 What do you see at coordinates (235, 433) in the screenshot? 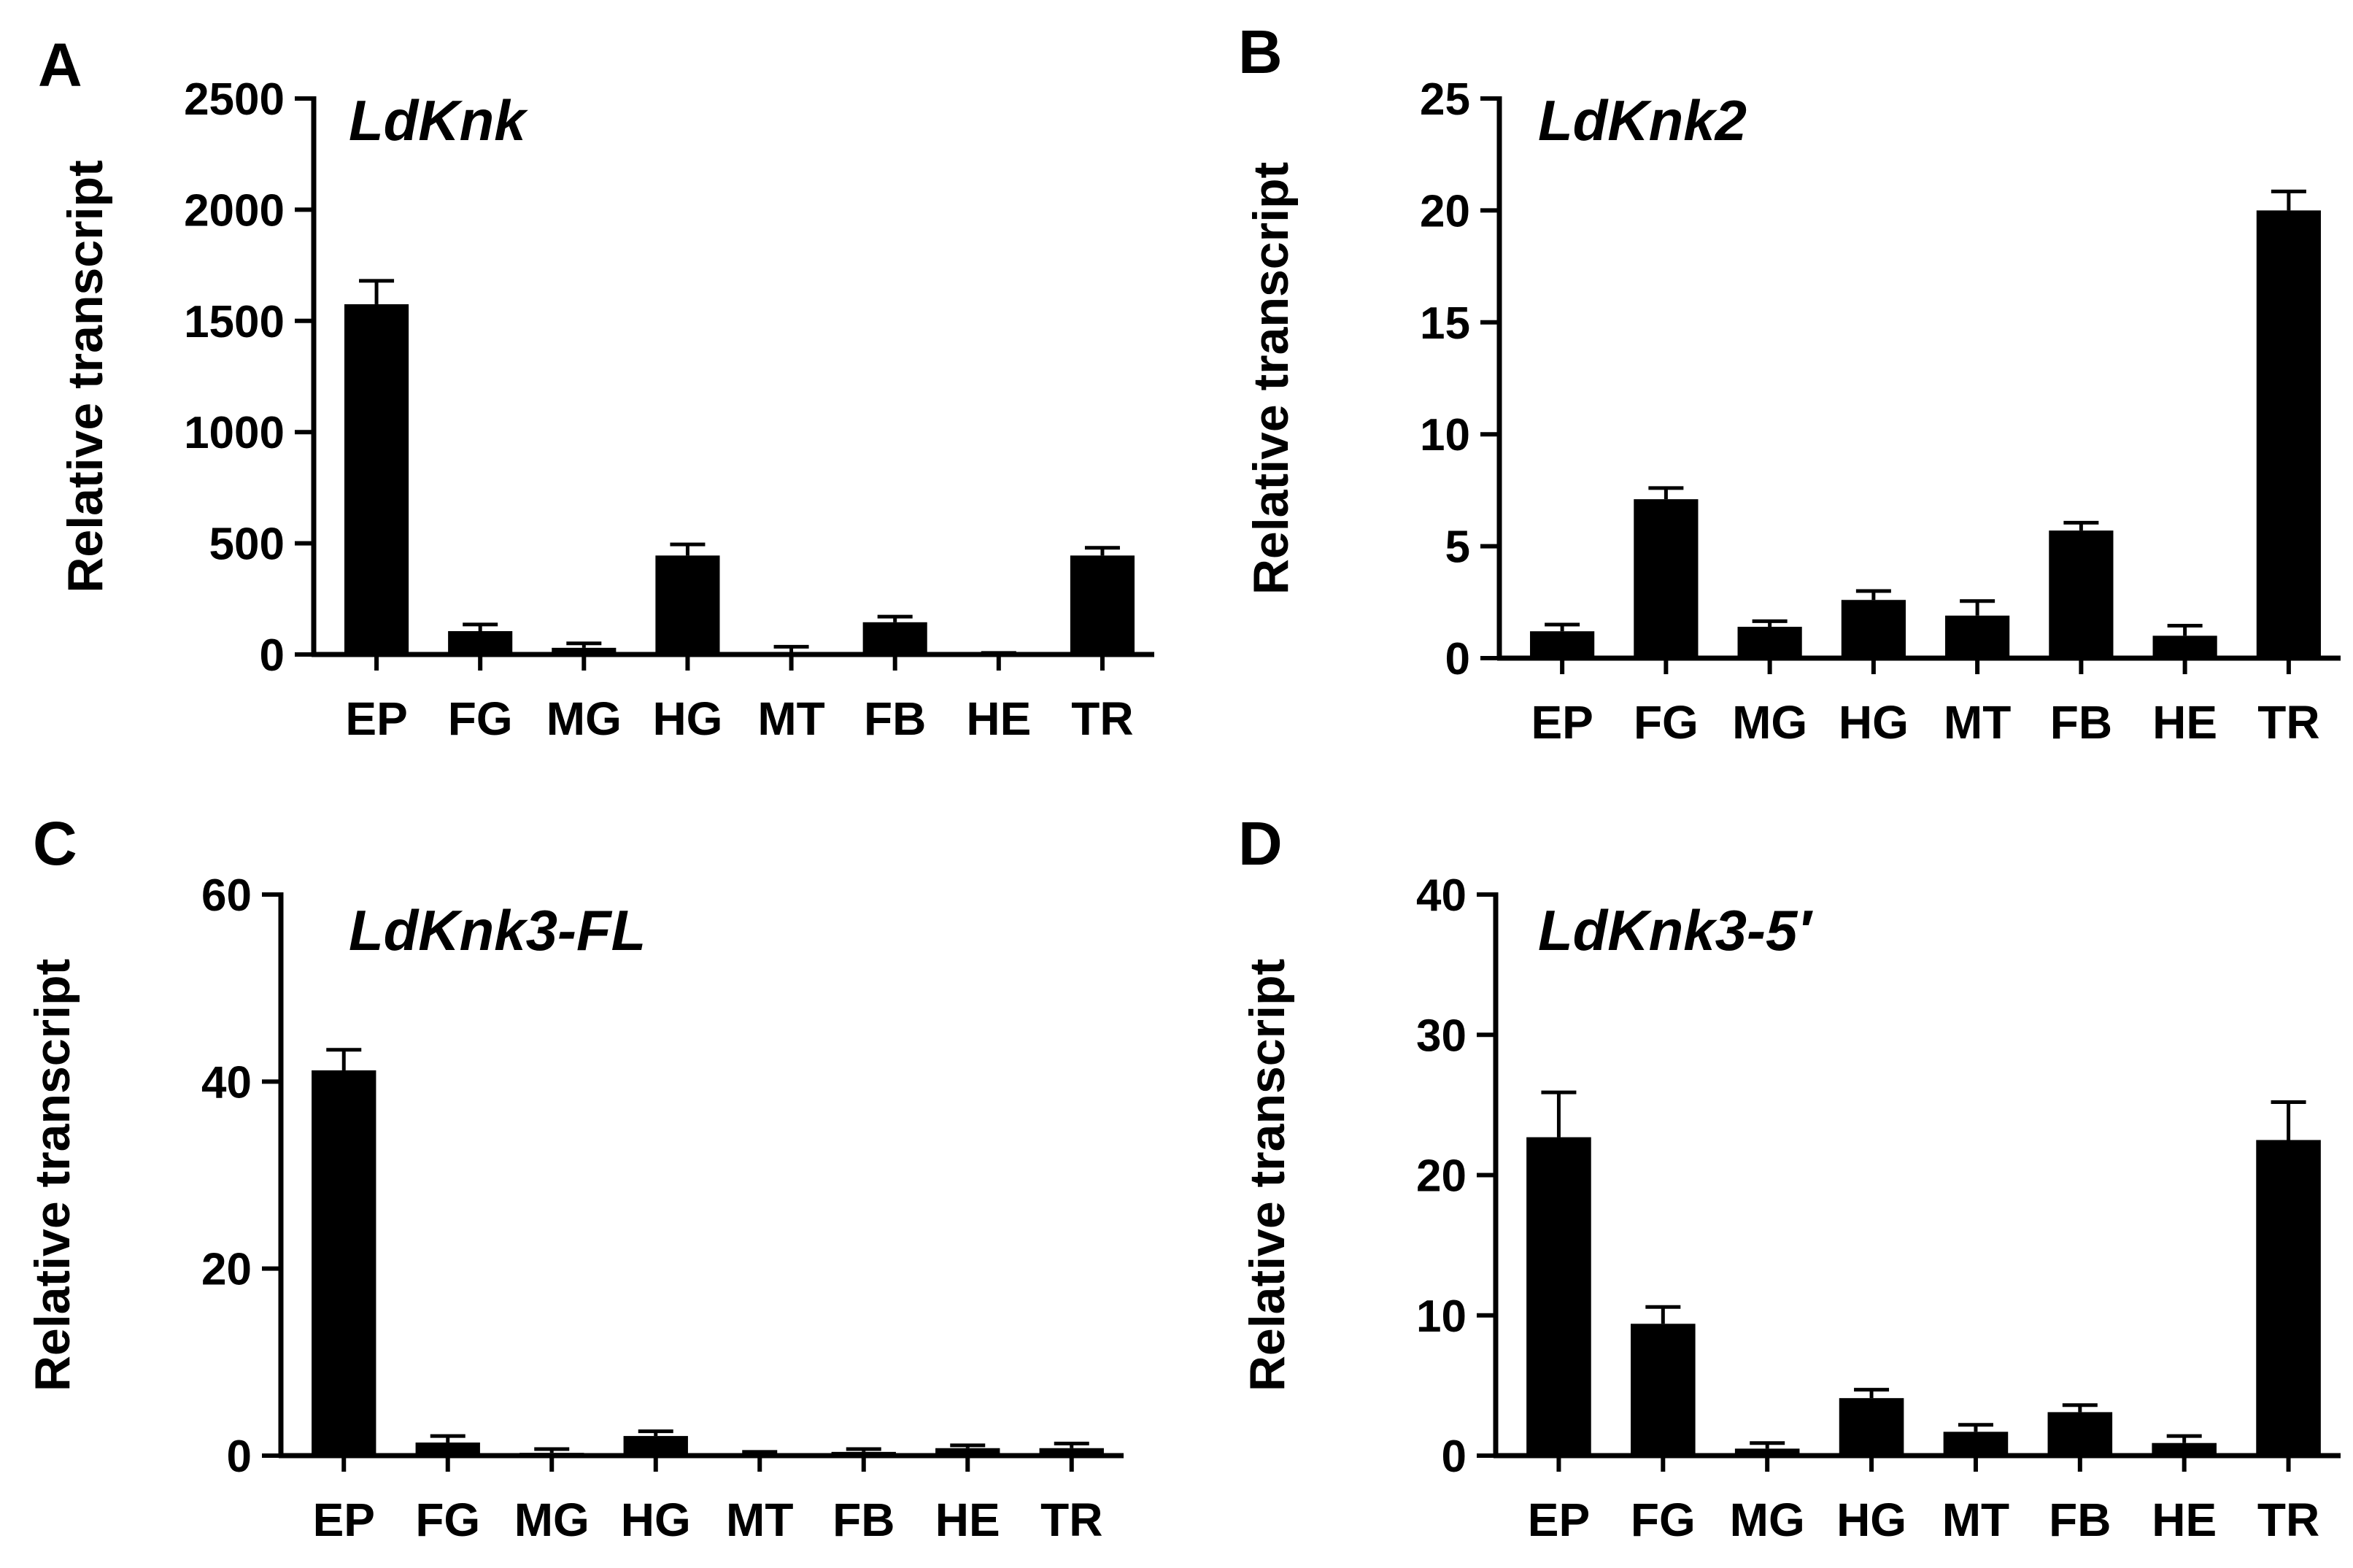
I see `y-tick-label: 1000` at bounding box center [235, 433].